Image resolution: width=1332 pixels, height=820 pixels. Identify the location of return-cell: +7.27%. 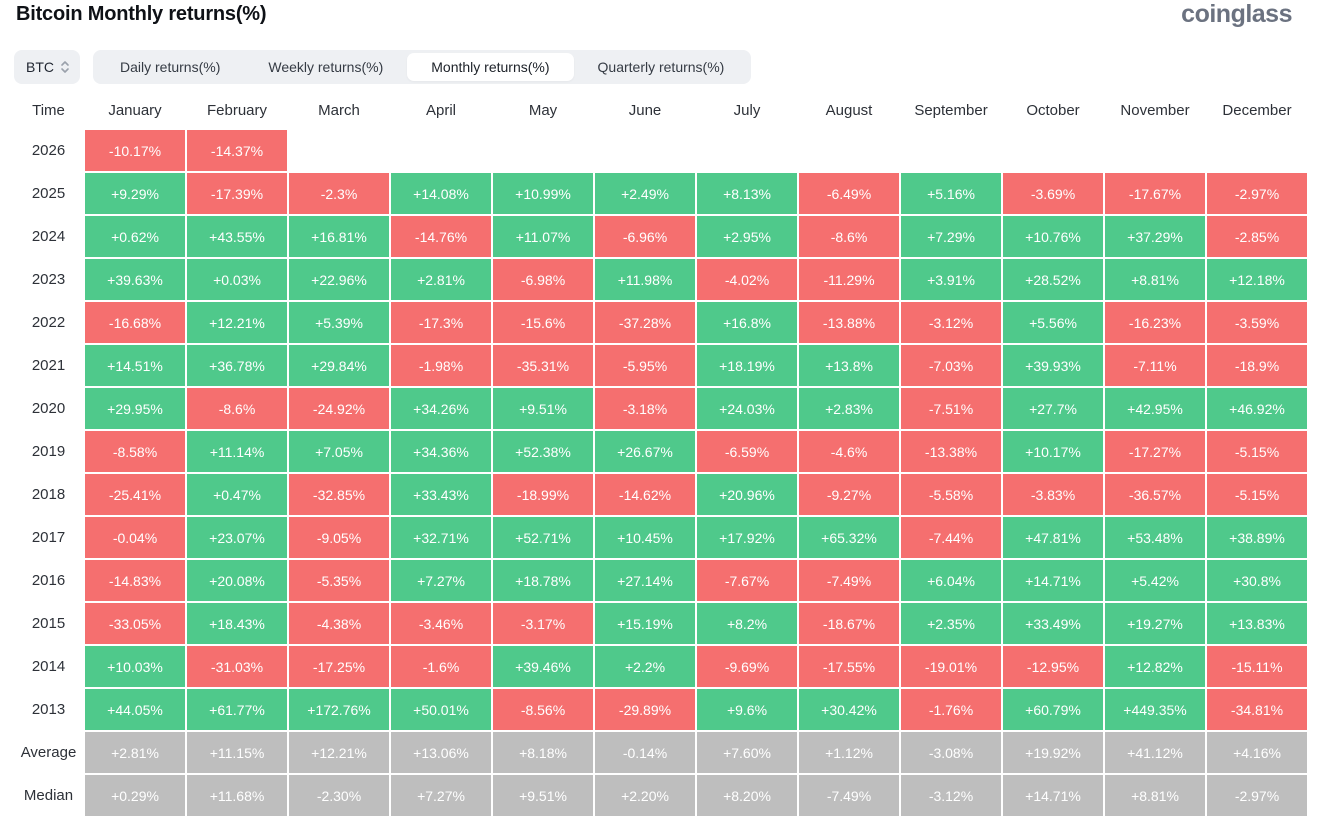
(441, 795).